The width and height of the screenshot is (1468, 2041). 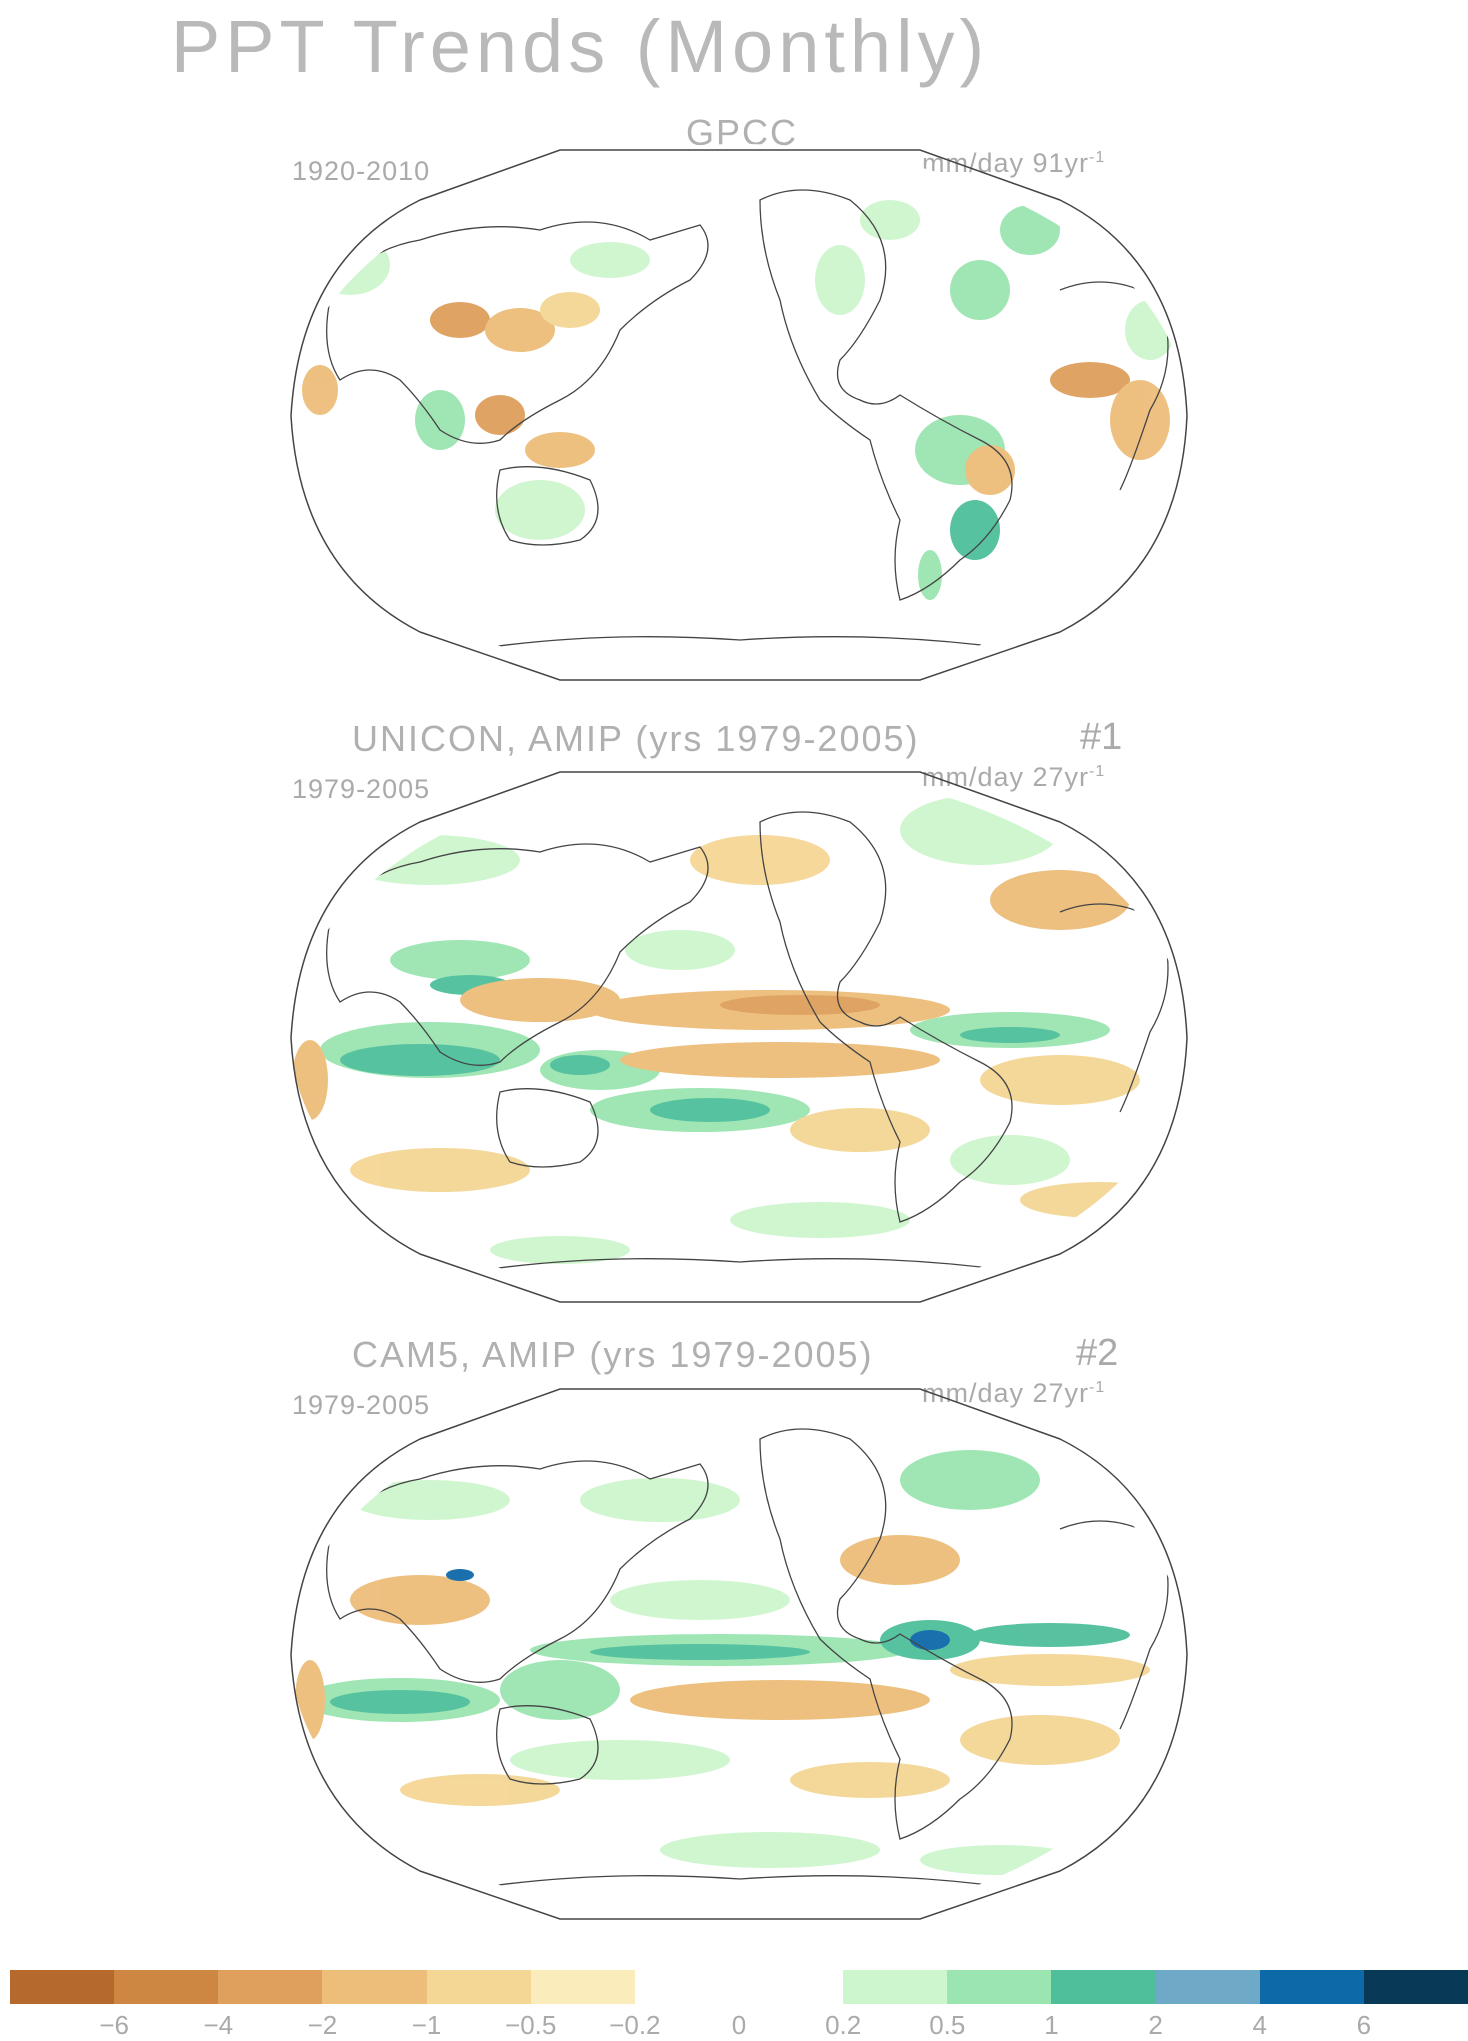 I want to click on colorbar-label: −2, so click(x=322, y=2025).